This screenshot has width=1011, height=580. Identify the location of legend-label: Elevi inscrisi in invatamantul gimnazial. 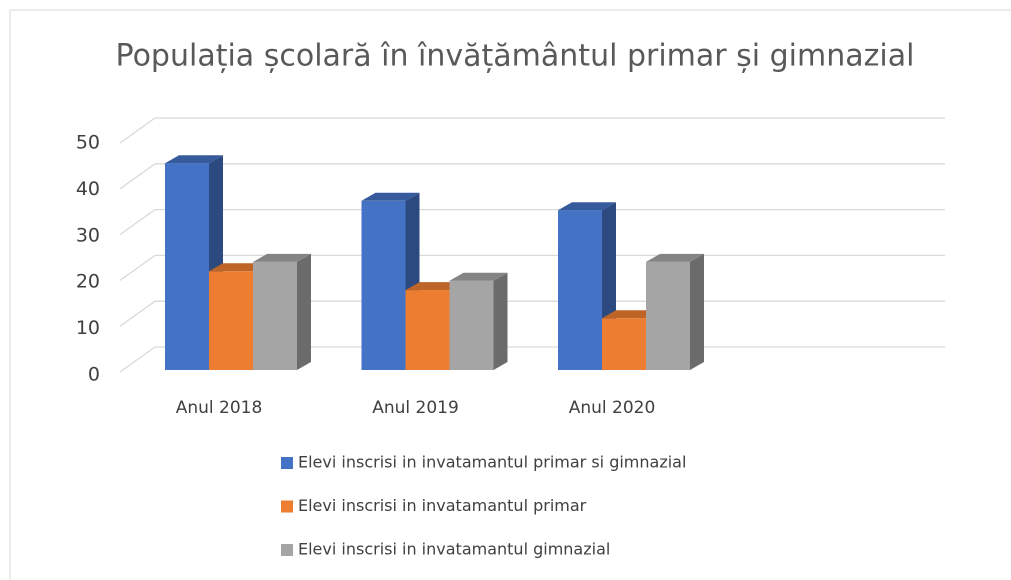
(454, 549).